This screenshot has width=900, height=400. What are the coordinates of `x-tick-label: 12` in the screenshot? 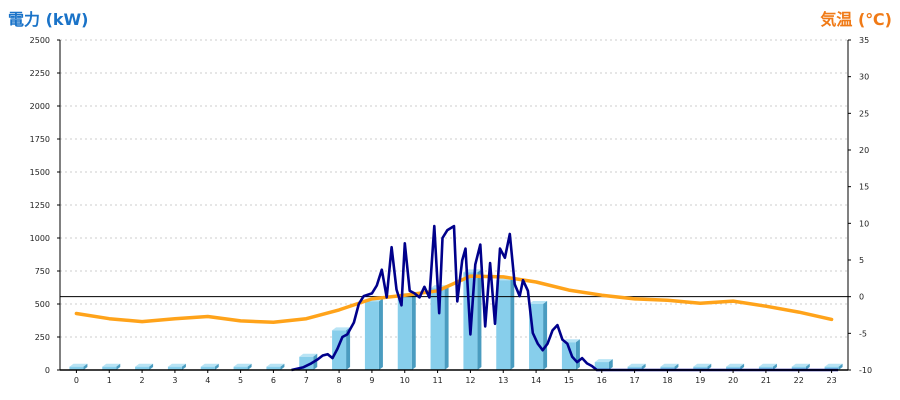 It's located at (470, 380).